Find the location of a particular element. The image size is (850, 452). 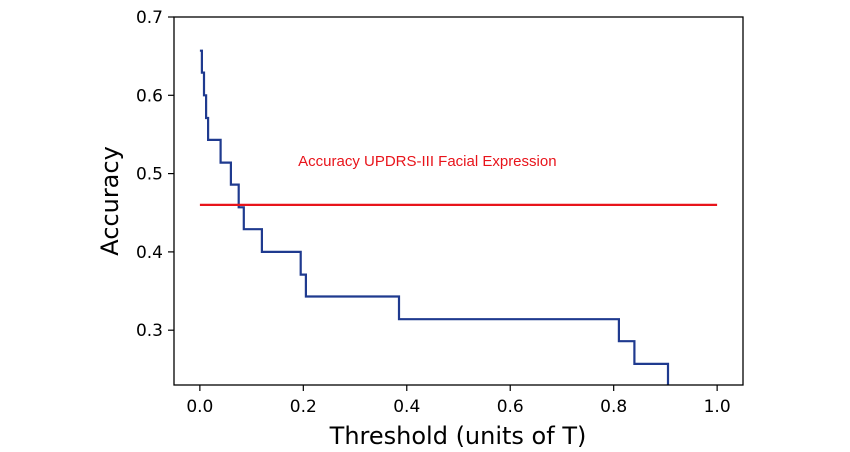

x-tick-label: 0.6 is located at coordinates (510, 407).